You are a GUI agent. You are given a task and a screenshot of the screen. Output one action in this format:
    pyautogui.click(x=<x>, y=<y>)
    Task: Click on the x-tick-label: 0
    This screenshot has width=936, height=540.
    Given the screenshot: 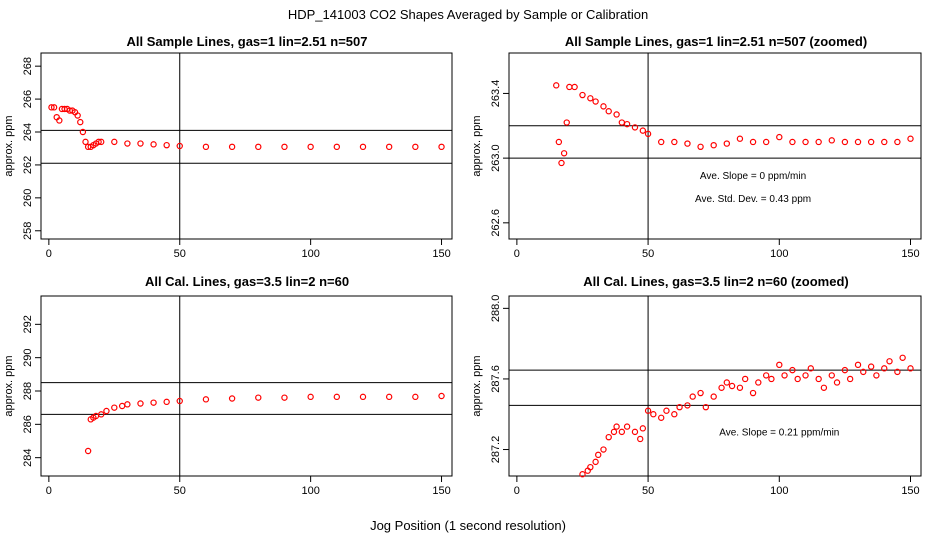 What is the action you would take?
    pyautogui.click(x=49, y=254)
    